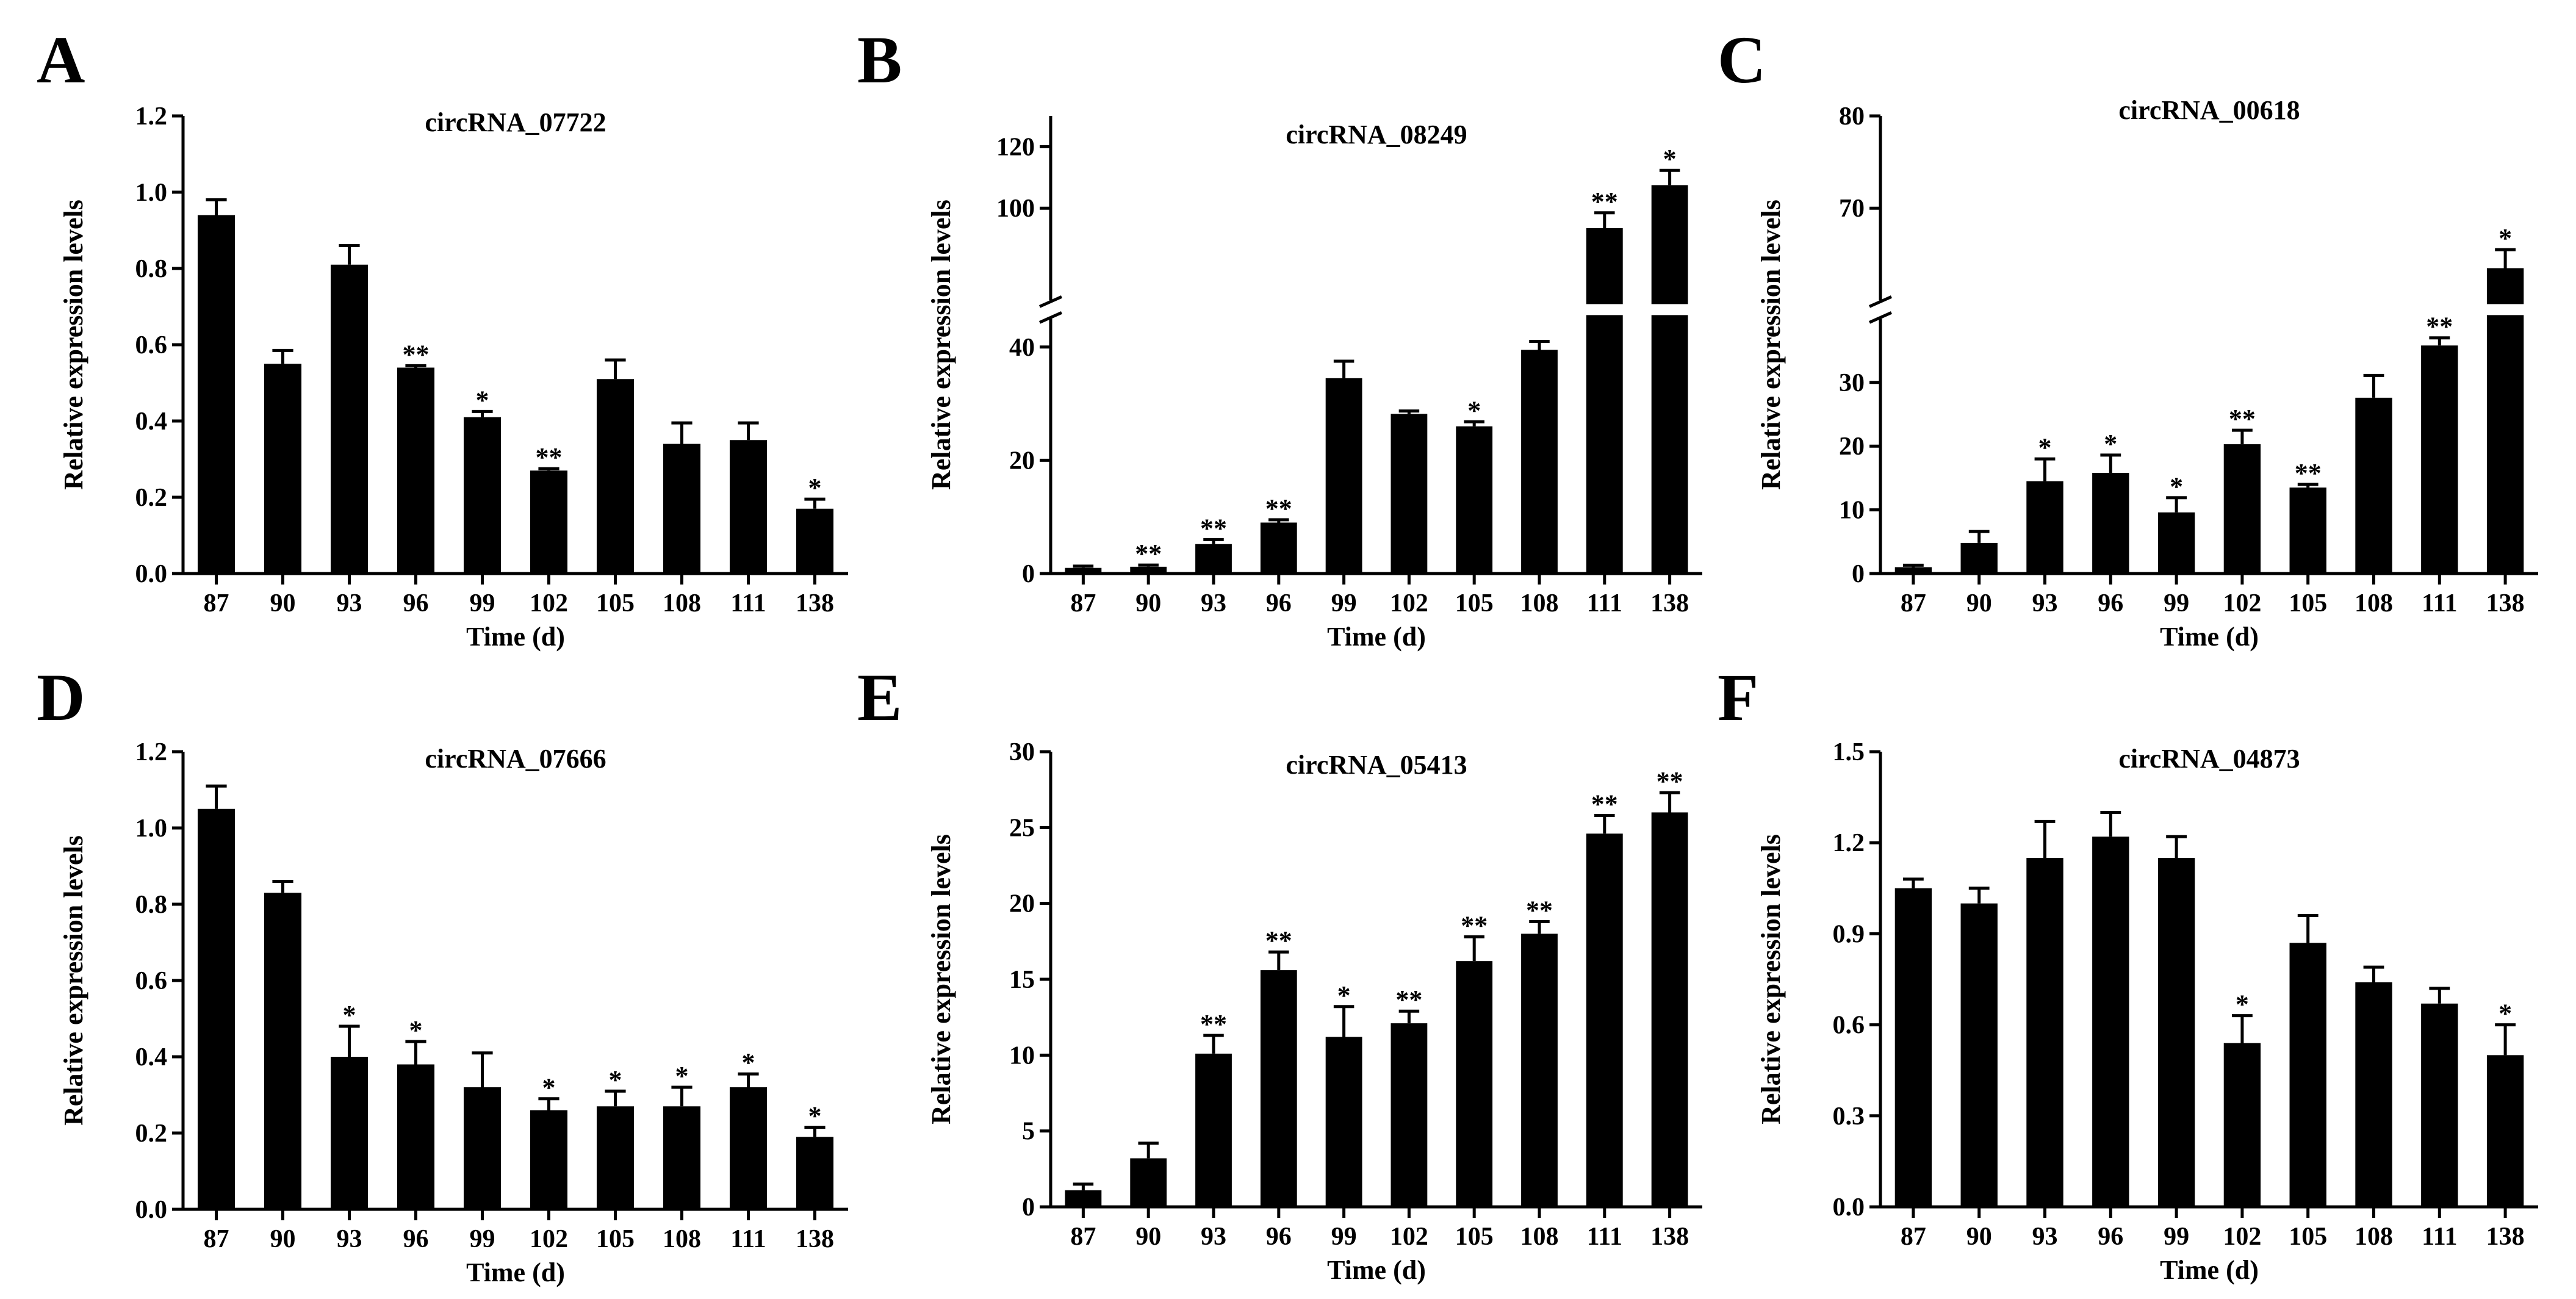 The width and height of the screenshot is (2576, 1299). I want to click on chart-title: circRNA_00618, so click(2209, 110).